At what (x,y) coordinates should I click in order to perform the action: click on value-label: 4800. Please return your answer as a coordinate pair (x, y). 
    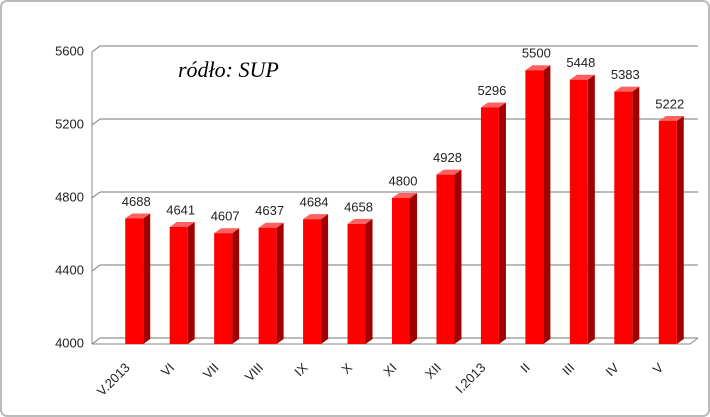
    Looking at the image, I should click on (403, 180).